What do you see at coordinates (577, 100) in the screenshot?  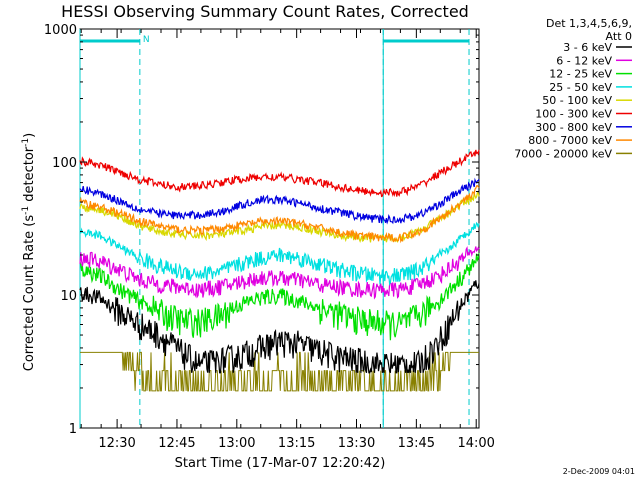 I see `legend-label: 50 - 100 keV` at bounding box center [577, 100].